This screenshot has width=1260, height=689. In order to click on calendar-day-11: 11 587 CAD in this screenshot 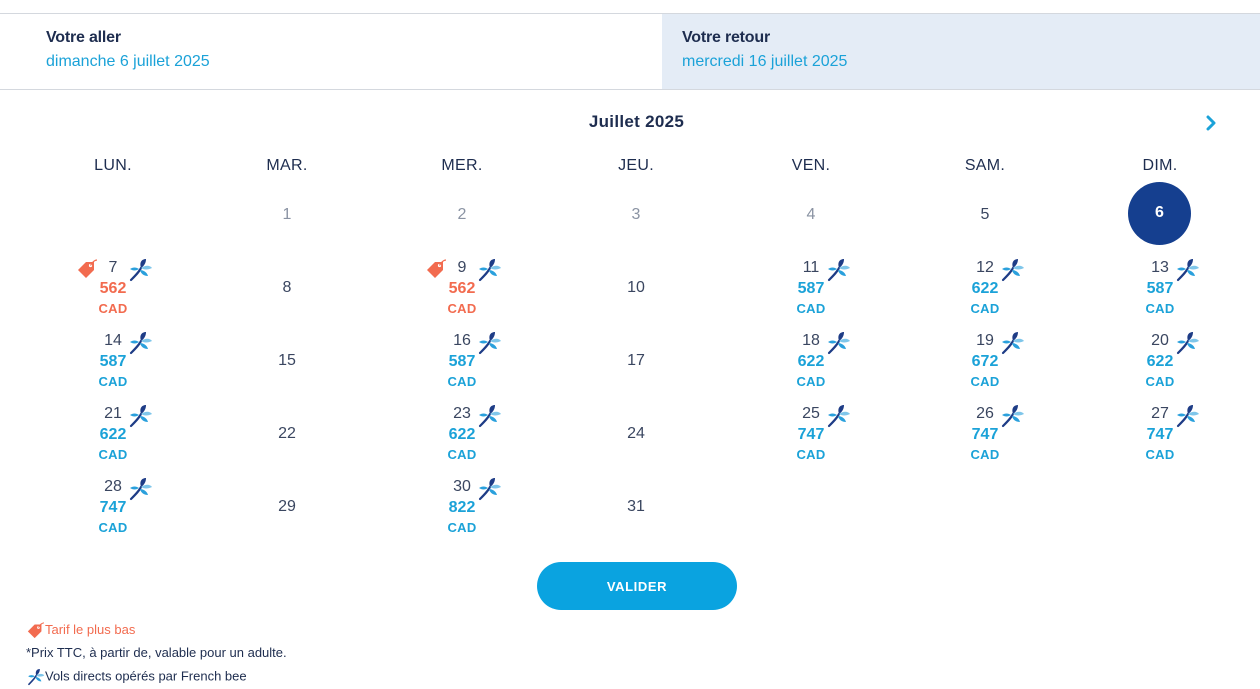, I will do `click(811, 296)`.